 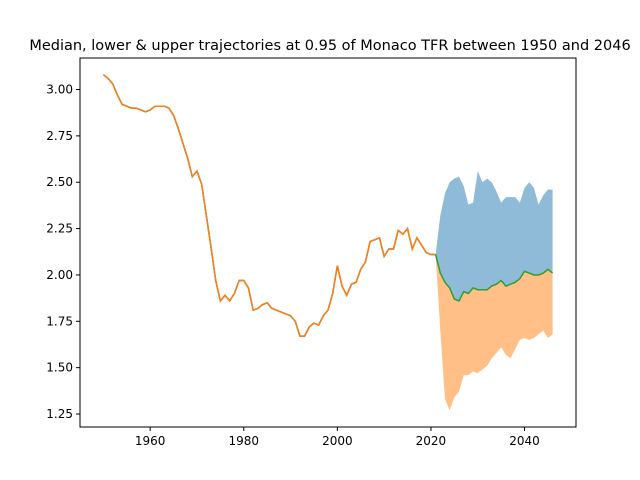 What do you see at coordinates (244, 441) in the screenshot?
I see `x-tick-label: 1980` at bounding box center [244, 441].